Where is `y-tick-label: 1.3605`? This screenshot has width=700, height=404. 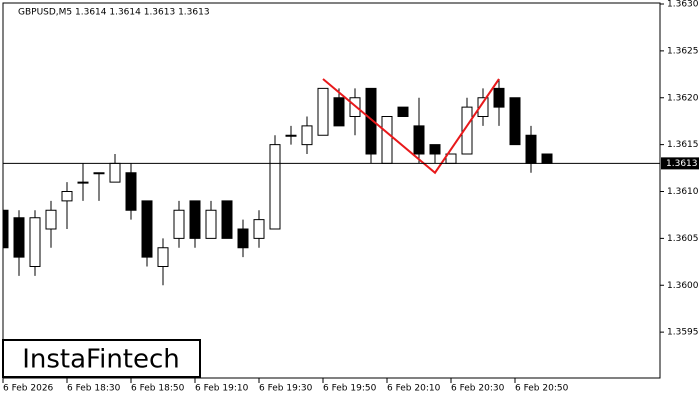
y-tick-label: 1.3605 is located at coordinates (683, 239).